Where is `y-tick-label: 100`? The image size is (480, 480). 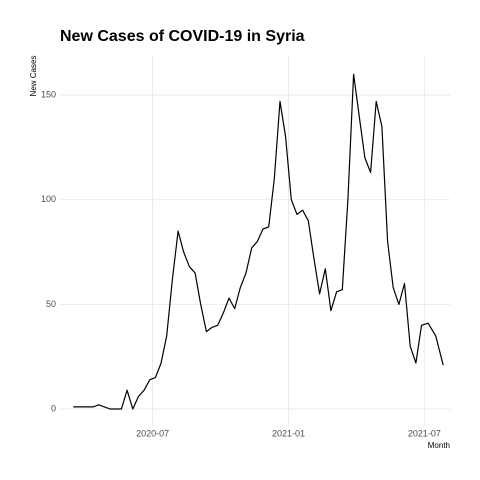
y-tick-label: 100 is located at coordinates (48, 199).